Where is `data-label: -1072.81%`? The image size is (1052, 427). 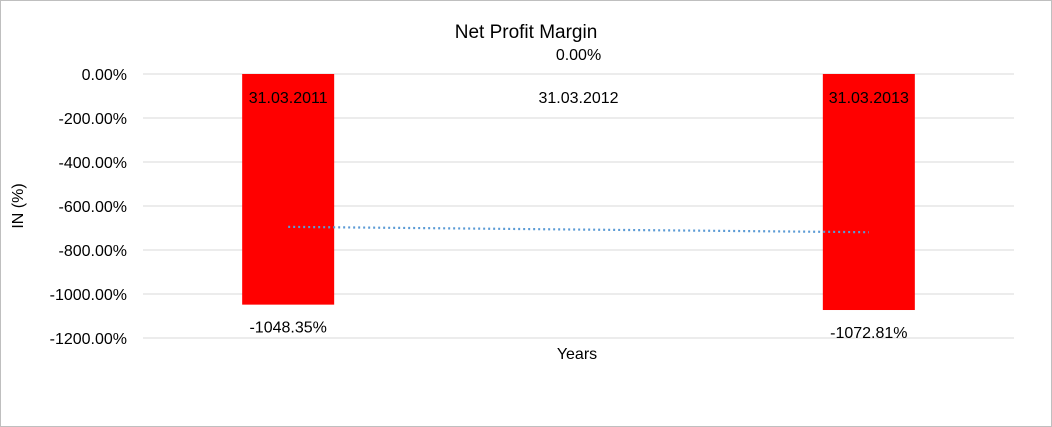 data-label: -1072.81% is located at coordinates (868, 333).